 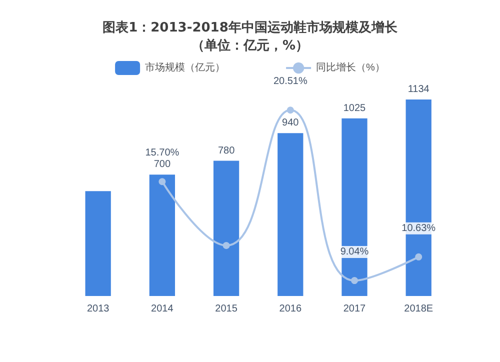 What do you see at coordinates (290, 82) in the screenshot?
I see `data-label: 20.51%` at bounding box center [290, 82].